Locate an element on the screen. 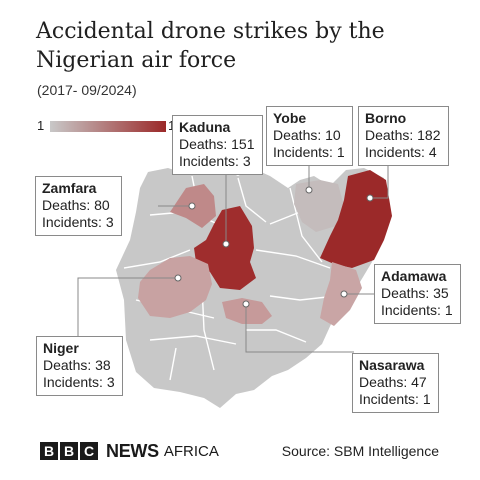 This screenshot has width=480, height=480. state-nasarawa is located at coordinates (247, 311).